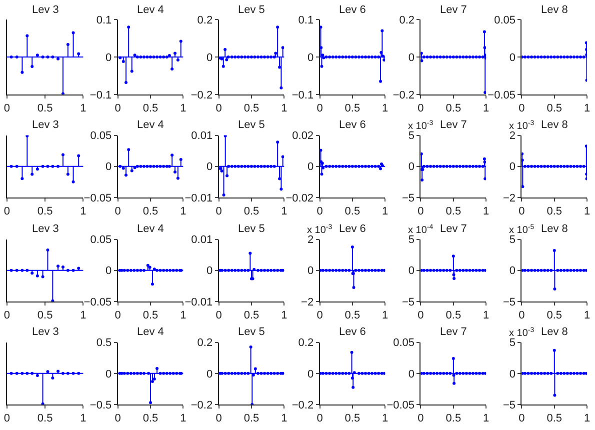  Describe the element at coordinates (310, 240) in the screenshot. I see `y-tick-label: 2` at that location.